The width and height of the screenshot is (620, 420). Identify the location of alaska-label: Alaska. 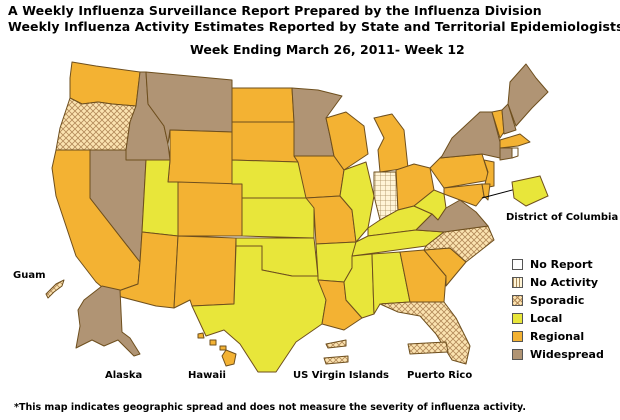
(124, 375).